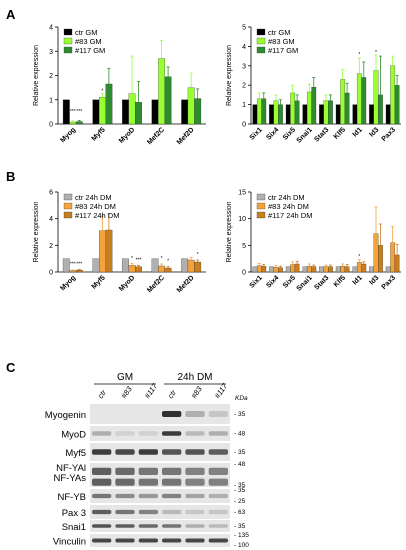 This screenshot has width=406, height=550. I want to click on blot-protein-label: NF-YAl, so click(71, 468).